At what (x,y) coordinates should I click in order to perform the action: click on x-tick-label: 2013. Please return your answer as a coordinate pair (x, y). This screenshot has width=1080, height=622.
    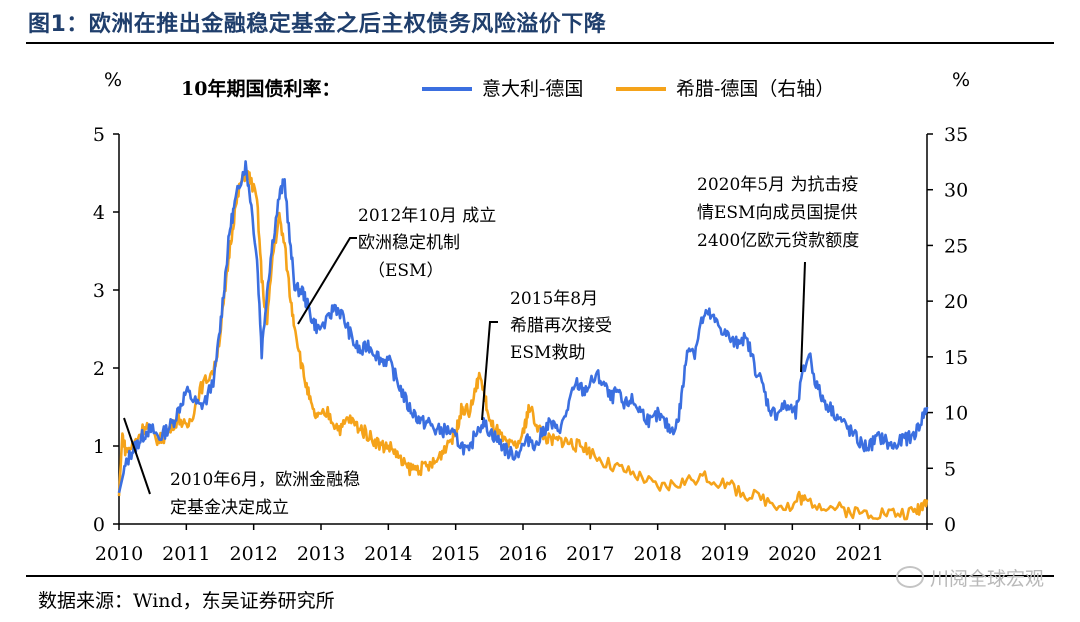
    Looking at the image, I should click on (321, 554).